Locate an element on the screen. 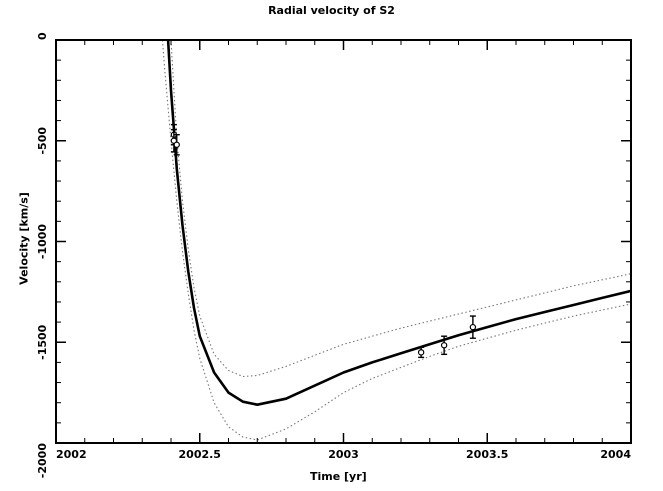 This screenshot has width=663, height=491. y-tick-label: -1500 is located at coordinates (42, 342).